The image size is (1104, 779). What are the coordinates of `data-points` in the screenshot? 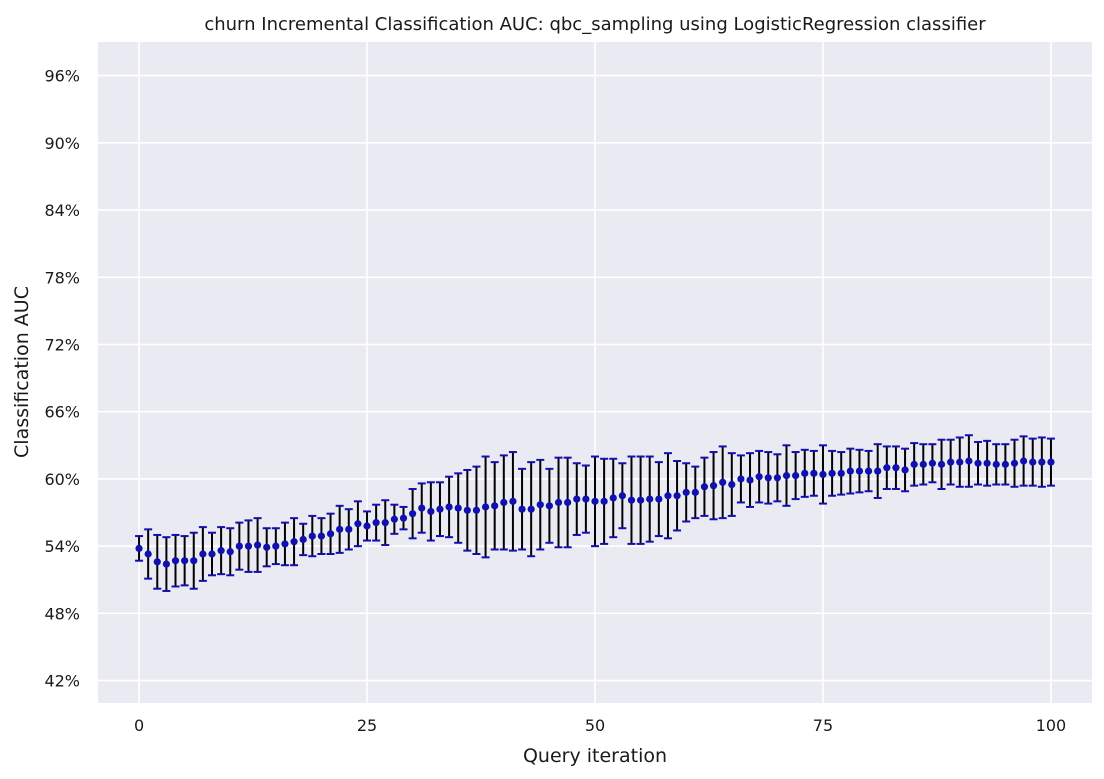 It's located at (595, 512).